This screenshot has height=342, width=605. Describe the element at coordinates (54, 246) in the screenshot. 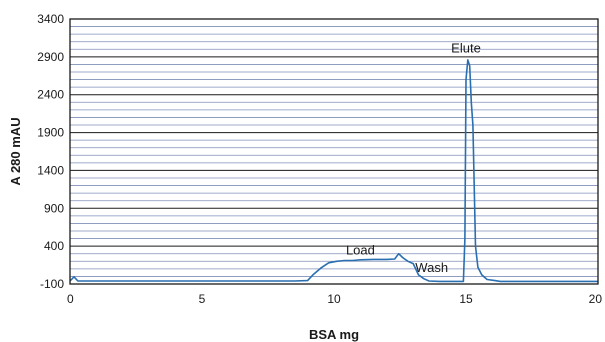

I see `y-tick-label: 400` at that location.